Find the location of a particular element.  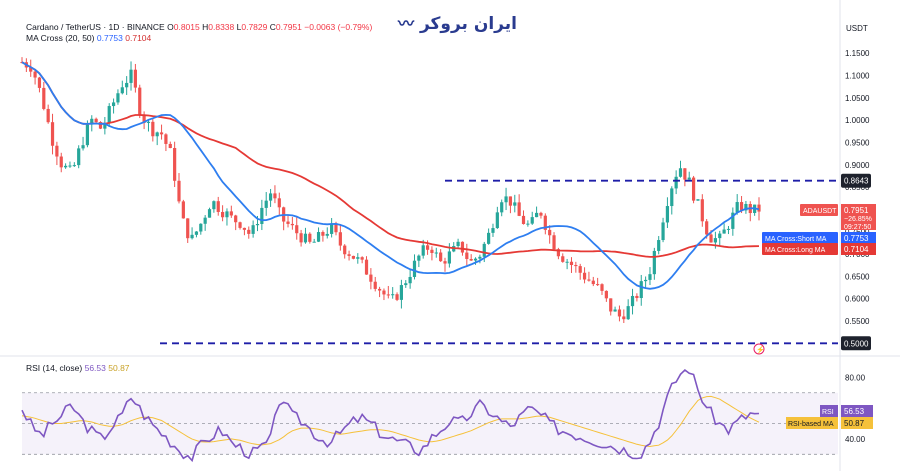

price-tag-label: MA Cross:Long MA is located at coordinates (795, 250).